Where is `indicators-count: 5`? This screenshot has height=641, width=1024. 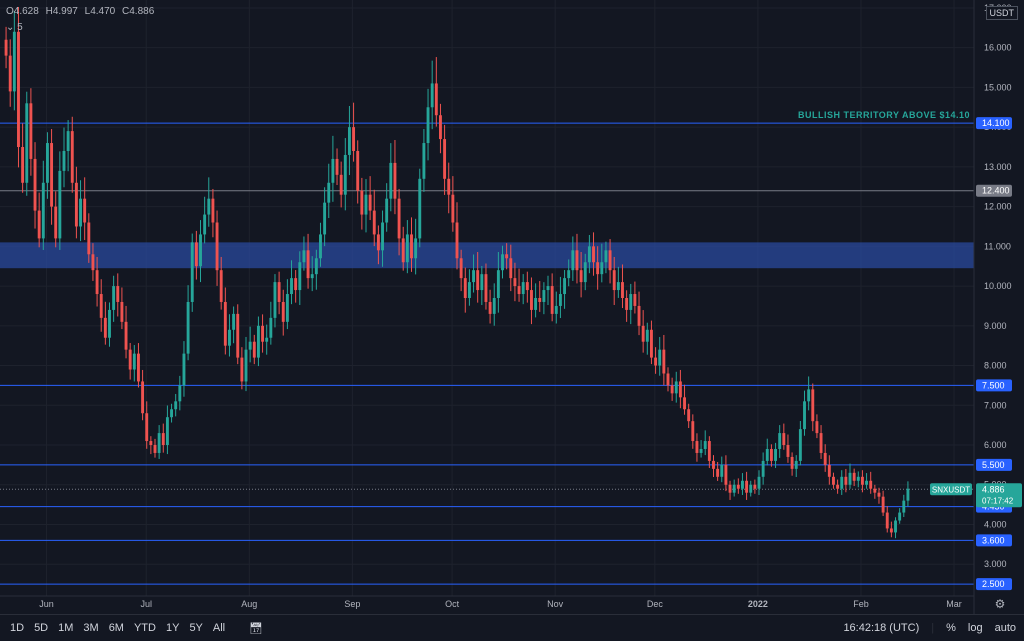 indicators-count: 5 is located at coordinates (20, 27).